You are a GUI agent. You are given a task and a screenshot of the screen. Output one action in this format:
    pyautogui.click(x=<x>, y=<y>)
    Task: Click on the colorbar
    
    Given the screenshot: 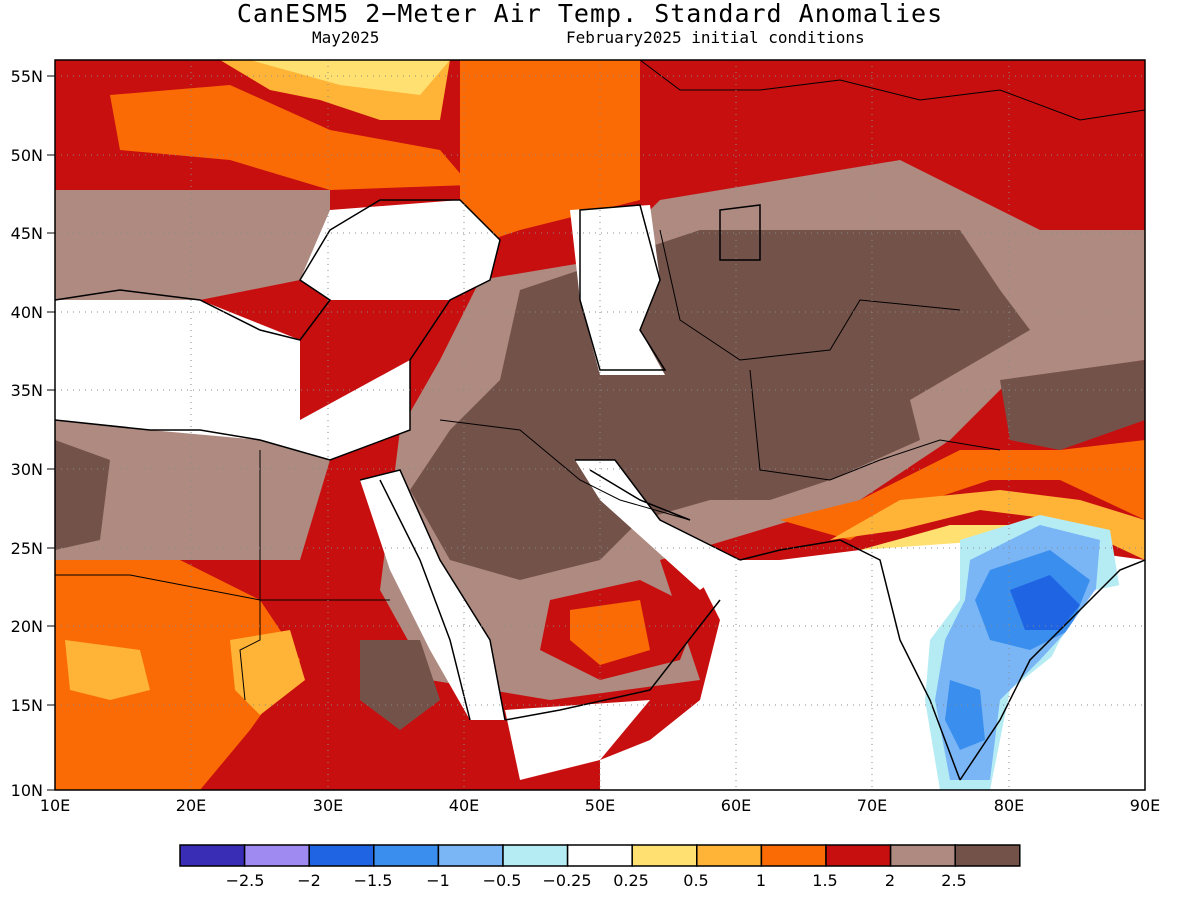 What is the action you would take?
    pyautogui.click(x=600, y=855)
    